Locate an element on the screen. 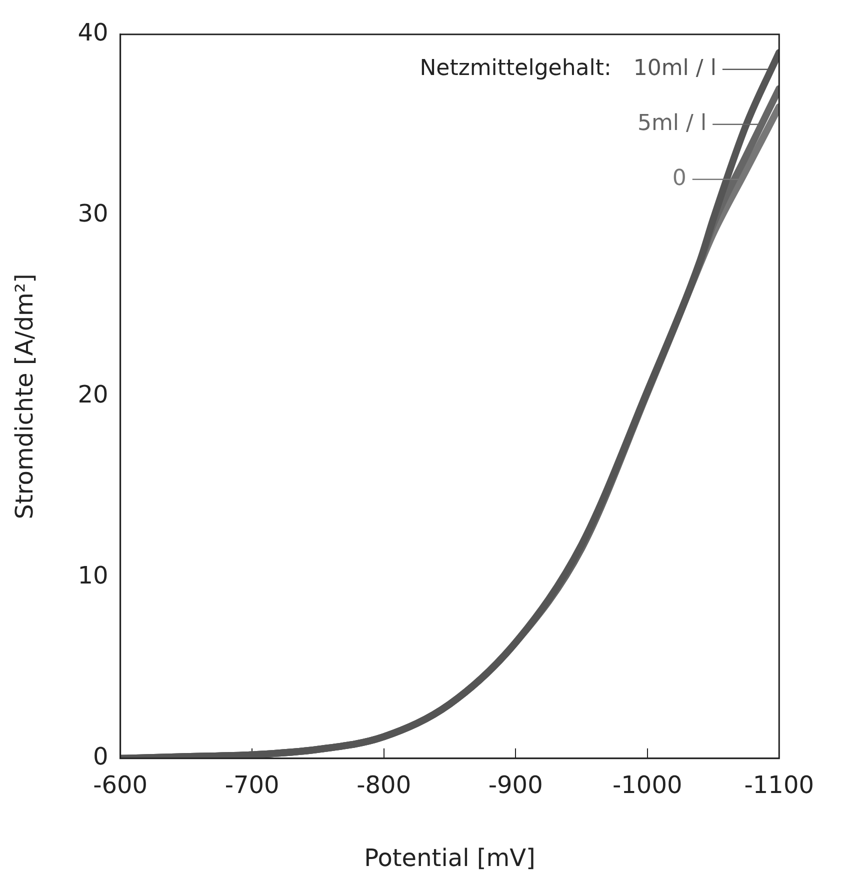  legend-label: 0 is located at coordinates (679, 179).